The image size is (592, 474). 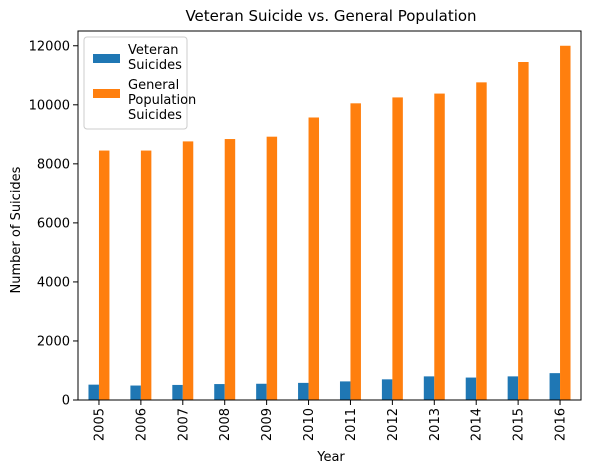 I want to click on x-tick-label: 2011, so click(x=351, y=424).